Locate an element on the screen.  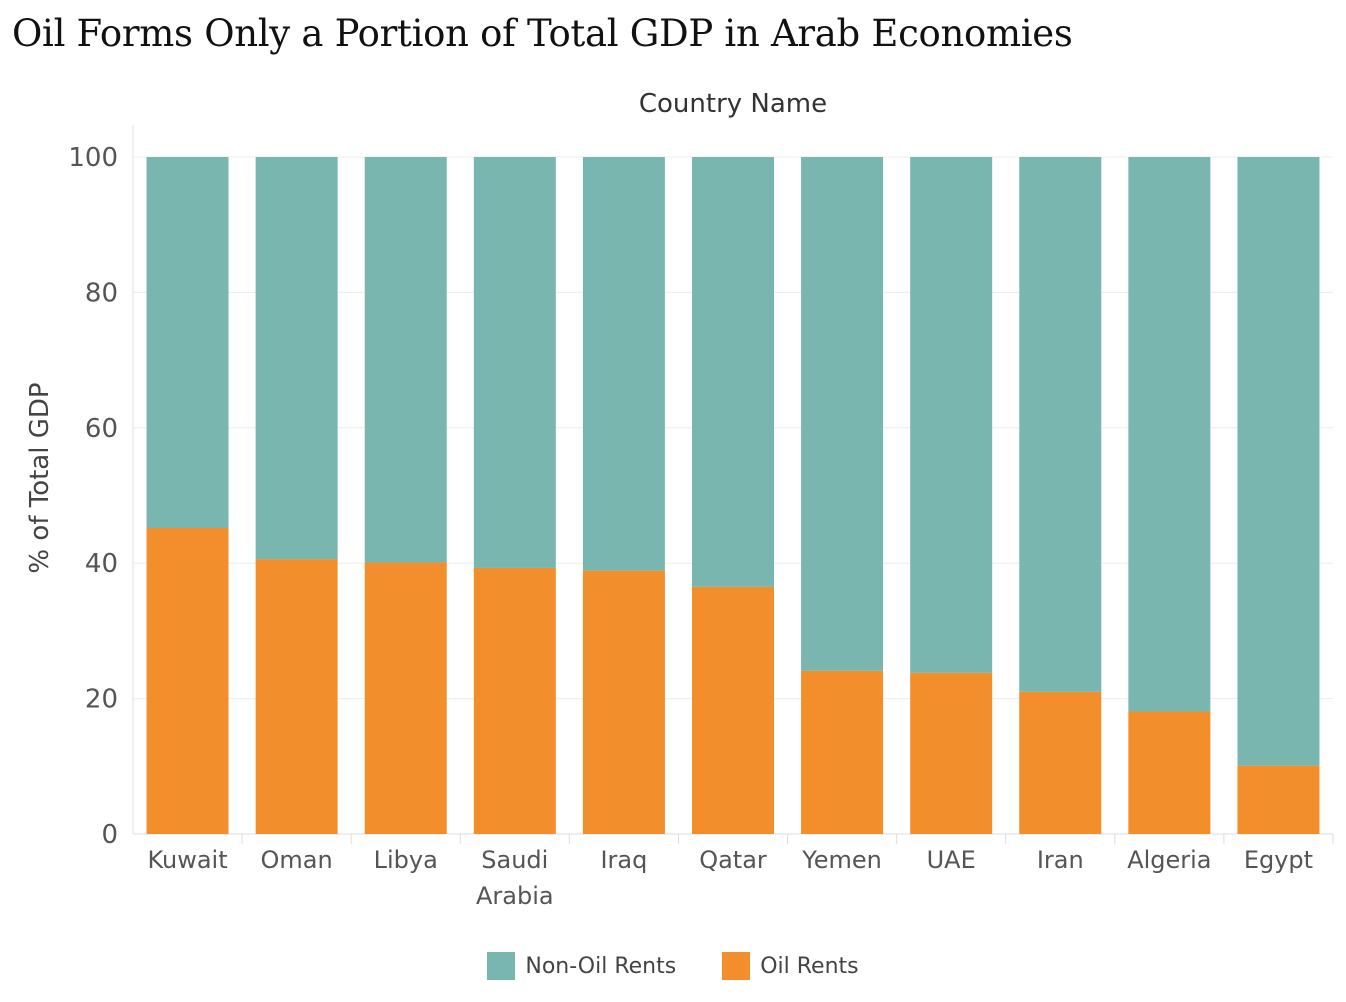
y-tick-label: 0 is located at coordinates (109, 835).